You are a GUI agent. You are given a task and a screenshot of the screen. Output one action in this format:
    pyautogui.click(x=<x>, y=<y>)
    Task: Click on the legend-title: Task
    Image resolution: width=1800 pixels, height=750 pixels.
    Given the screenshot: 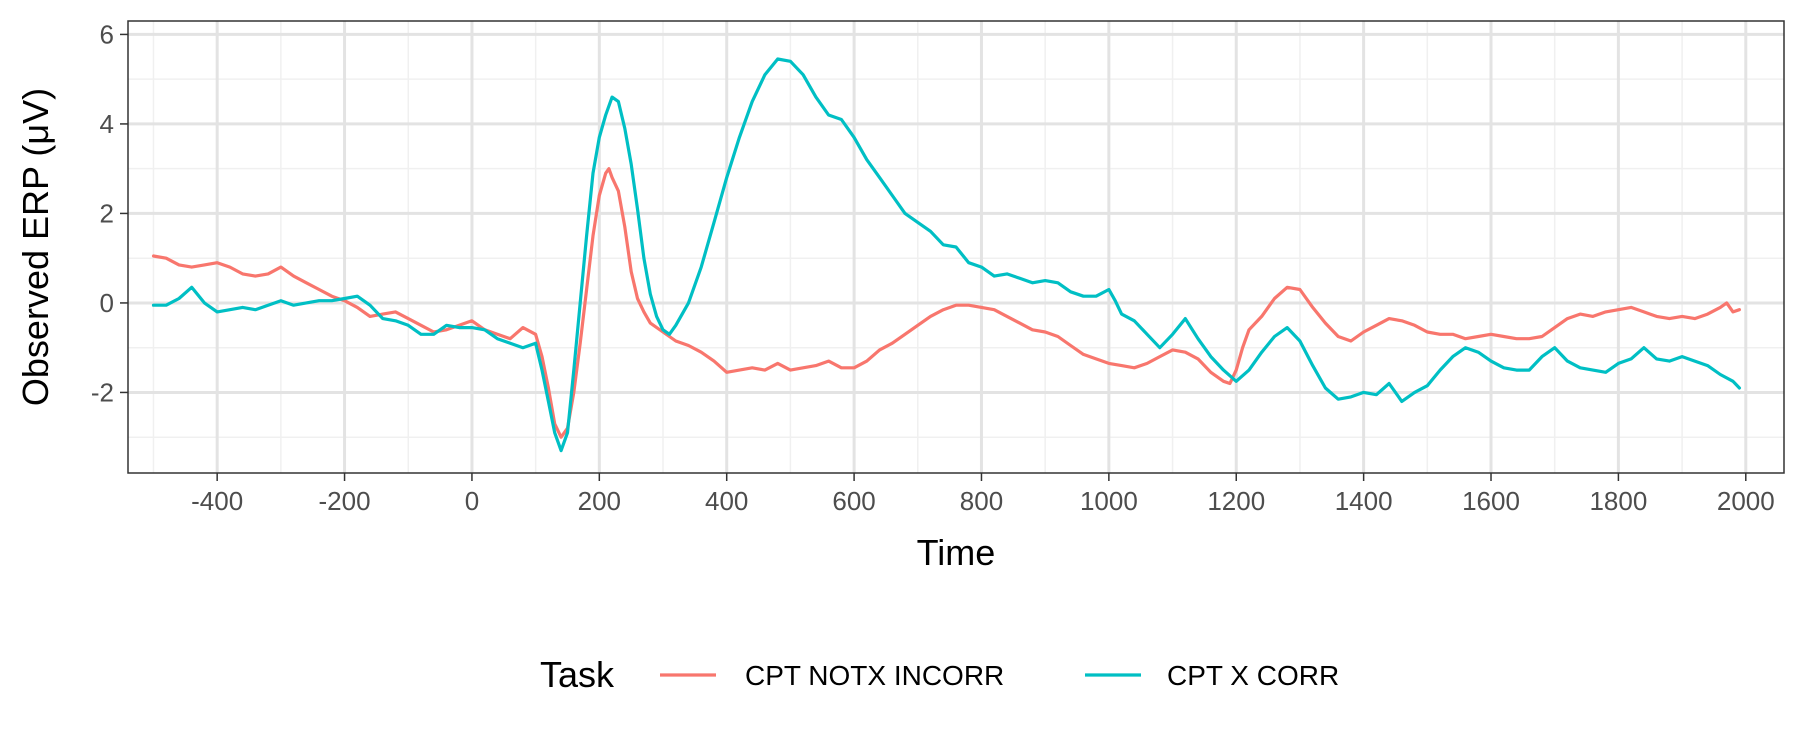 What is the action you would take?
    pyautogui.click(x=577, y=674)
    